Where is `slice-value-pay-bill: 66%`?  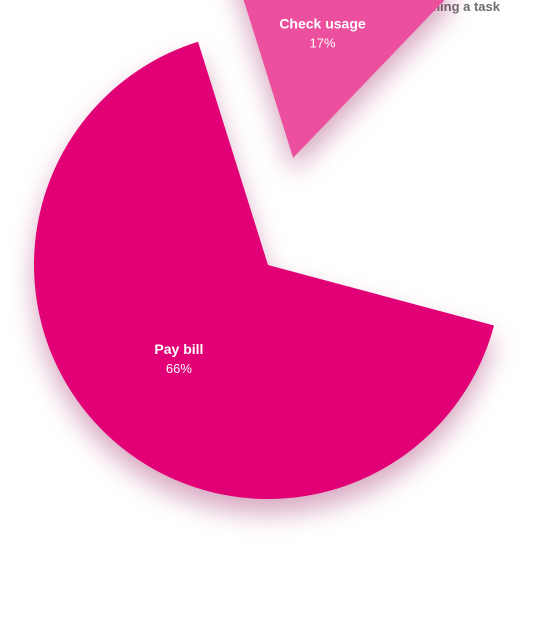
slice-value-pay-bill: 66% is located at coordinates (179, 368).